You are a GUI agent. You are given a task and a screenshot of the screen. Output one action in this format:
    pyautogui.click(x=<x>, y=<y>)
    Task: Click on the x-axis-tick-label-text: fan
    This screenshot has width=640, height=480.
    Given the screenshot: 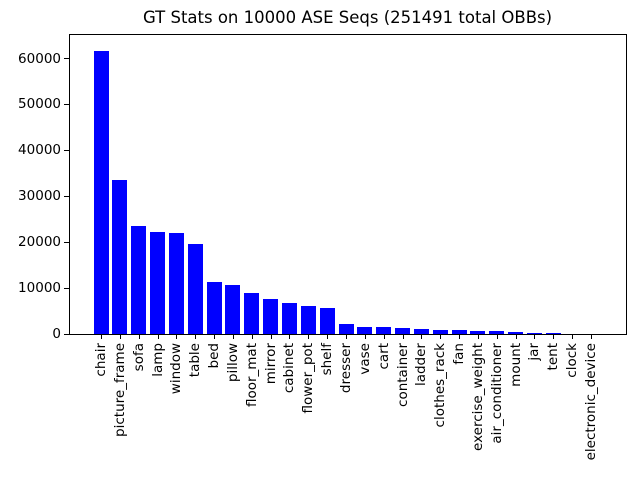 What is the action you would take?
    pyautogui.click(x=459, y=354)
    